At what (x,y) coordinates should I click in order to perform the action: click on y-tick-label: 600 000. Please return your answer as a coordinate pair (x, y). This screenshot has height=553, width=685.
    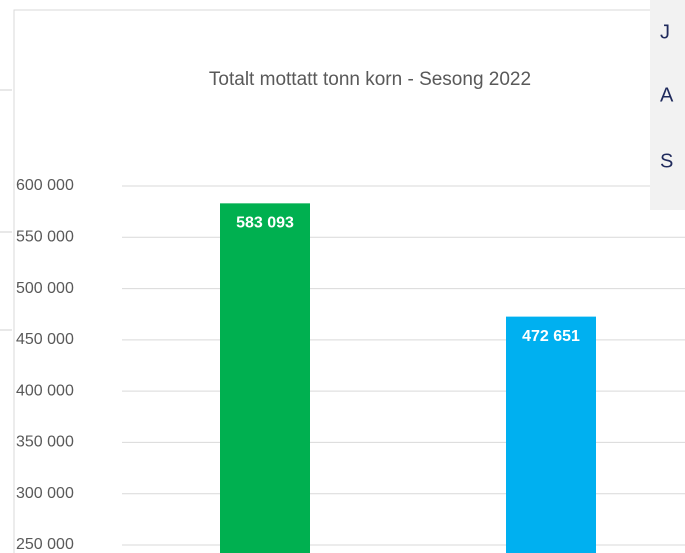
    Looking at the image, I should click on (45, 185).